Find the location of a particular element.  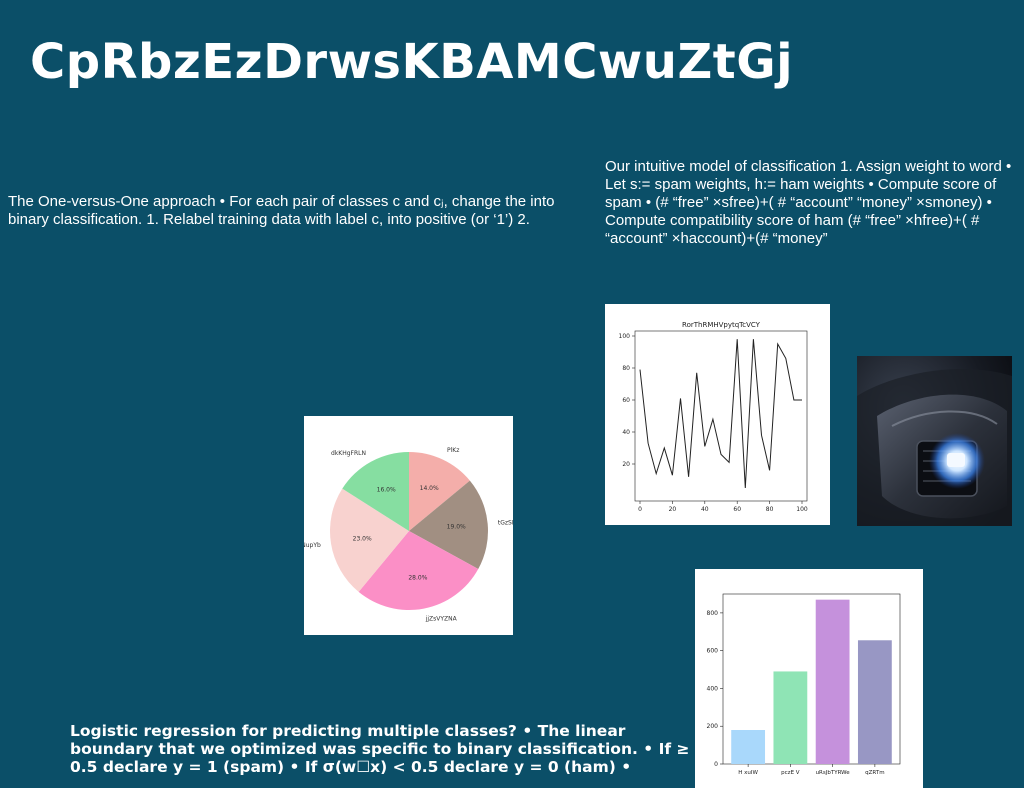

x-tick-label: qZRTm is located at coordinates (874, 773).